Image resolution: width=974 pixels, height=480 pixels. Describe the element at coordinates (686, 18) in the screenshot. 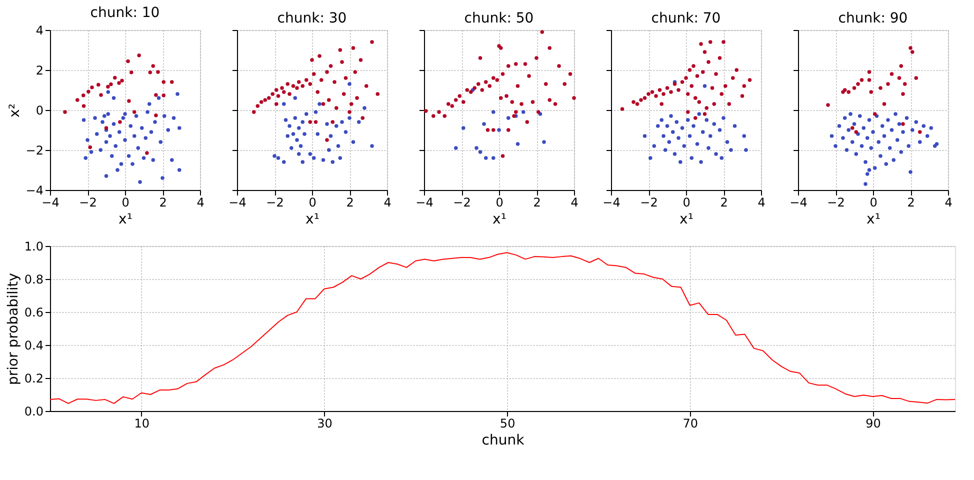

I see `chart-title: chunk: 70` at that location.